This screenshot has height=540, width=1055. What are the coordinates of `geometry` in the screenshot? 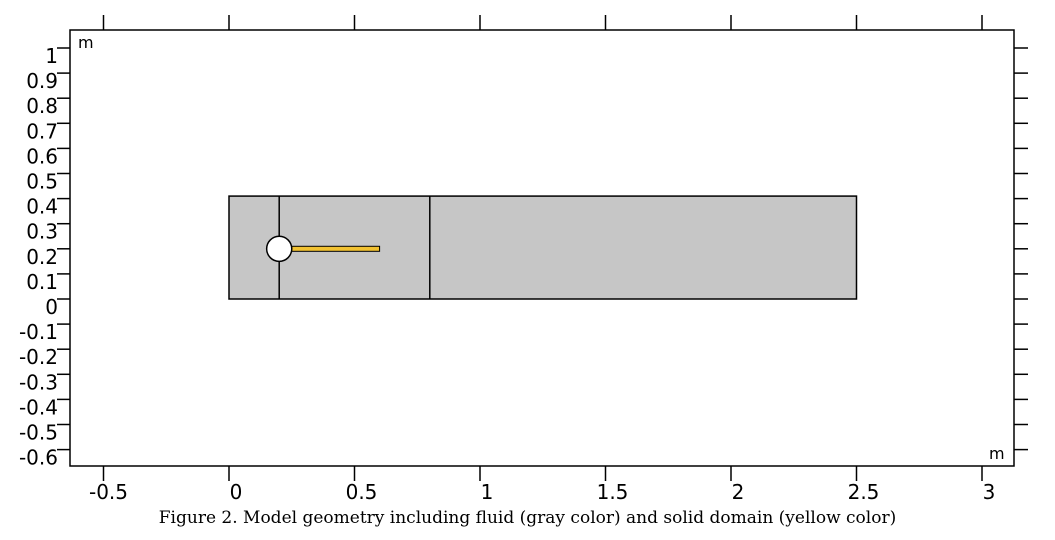 It's located at (543, 247).